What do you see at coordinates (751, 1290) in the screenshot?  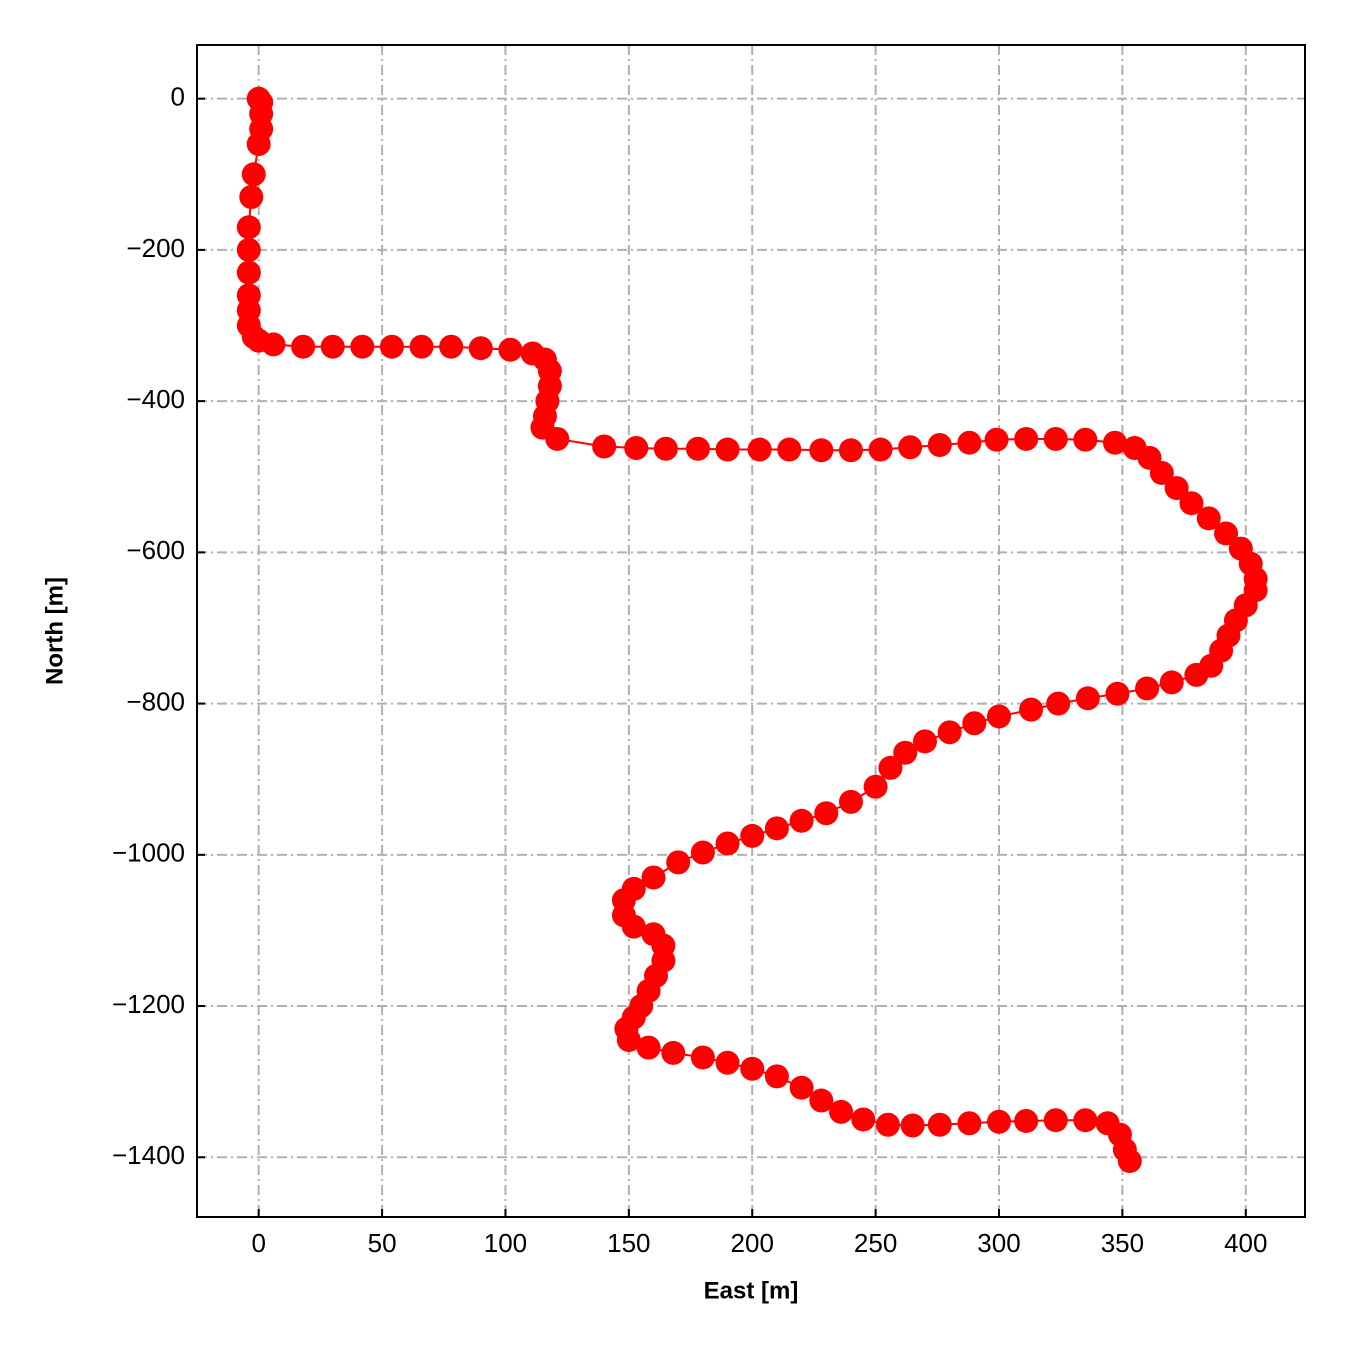 I see `x-axis-label: East [m]` at bounding box center [751, 1290].